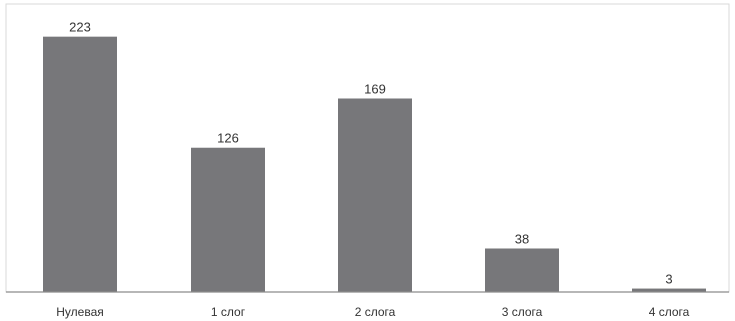 This screenshot has width=735, height=321. I want to click on x-tick-label-4: 3 слога, so click(522, 312).